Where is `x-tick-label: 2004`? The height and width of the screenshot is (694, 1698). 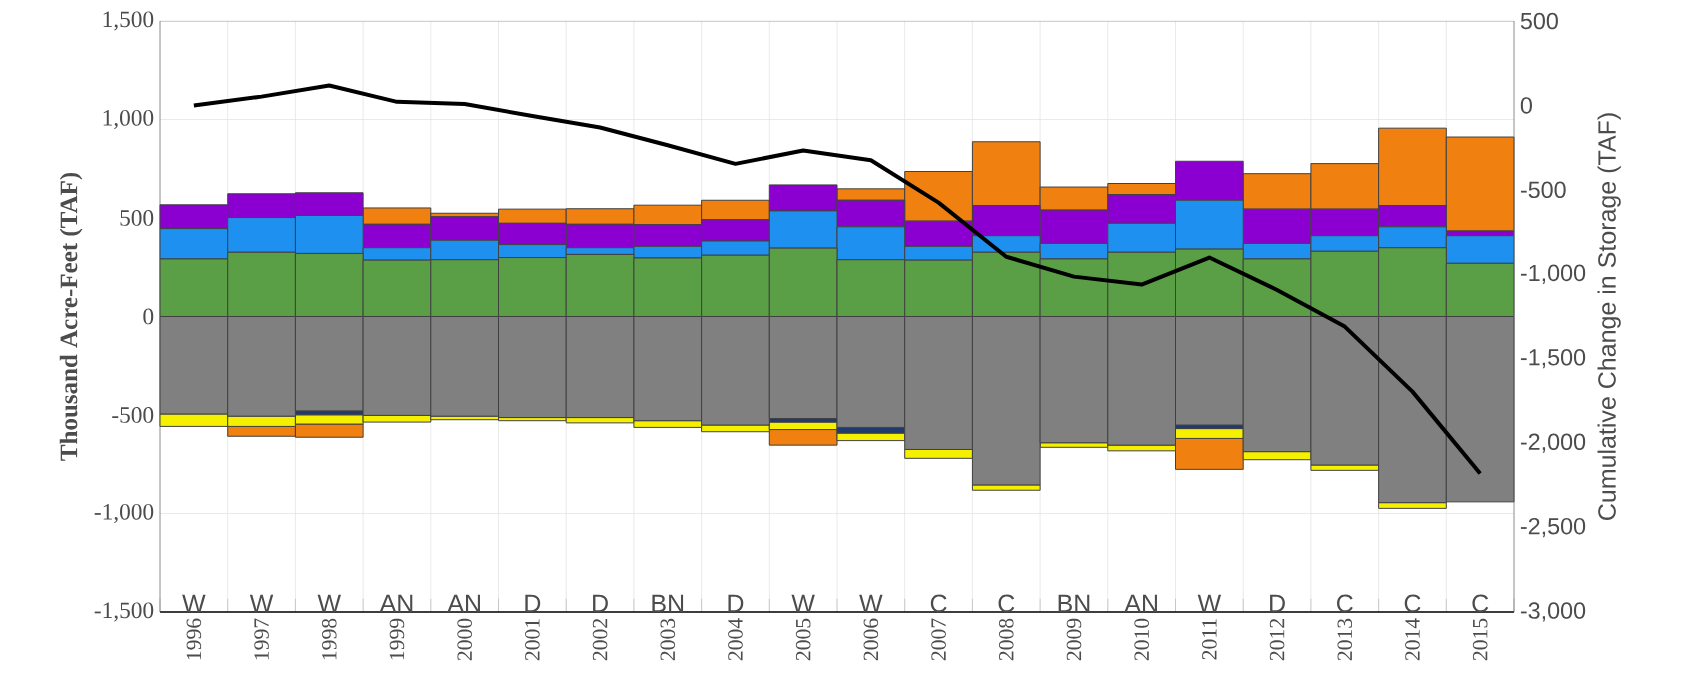 x-tick-label: 2004 is located at coordinates (735, 639).